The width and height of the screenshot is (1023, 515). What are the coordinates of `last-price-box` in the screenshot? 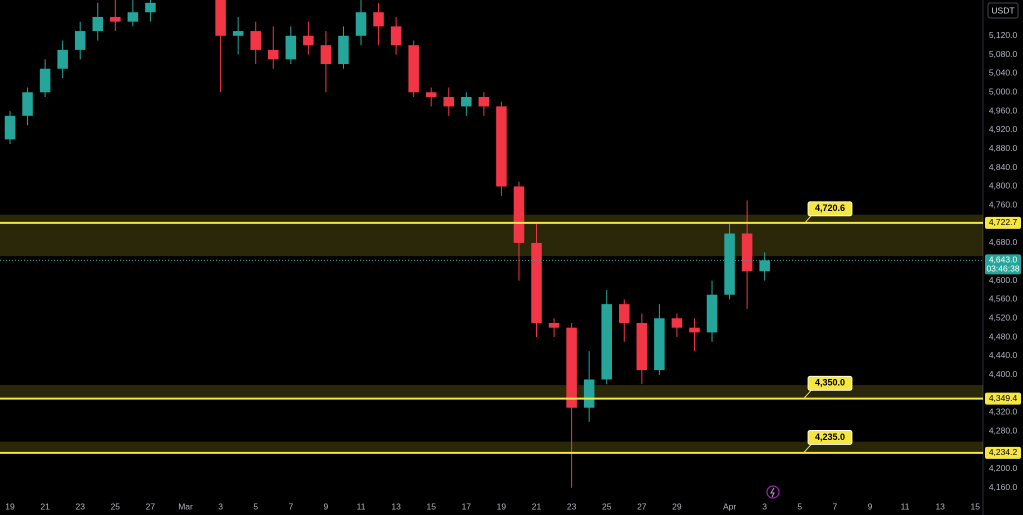 It's located at (1003, 264).